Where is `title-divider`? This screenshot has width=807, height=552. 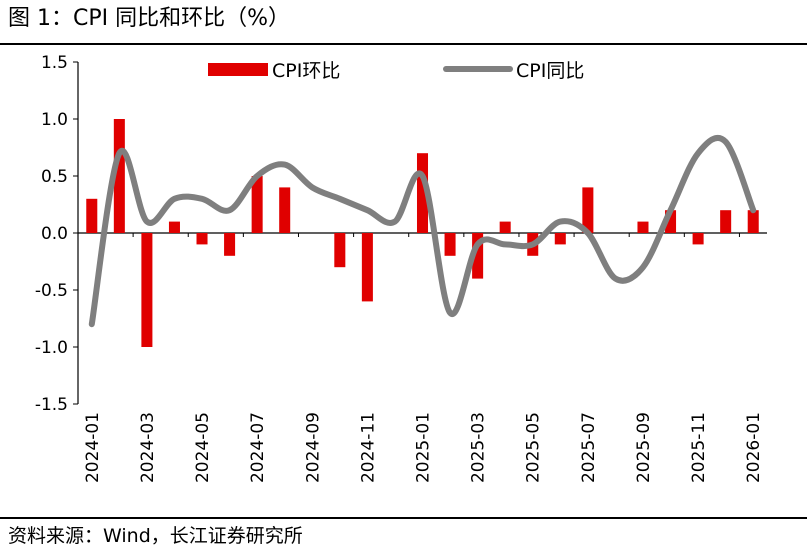
title-divider is located at coordinates (403, 44).